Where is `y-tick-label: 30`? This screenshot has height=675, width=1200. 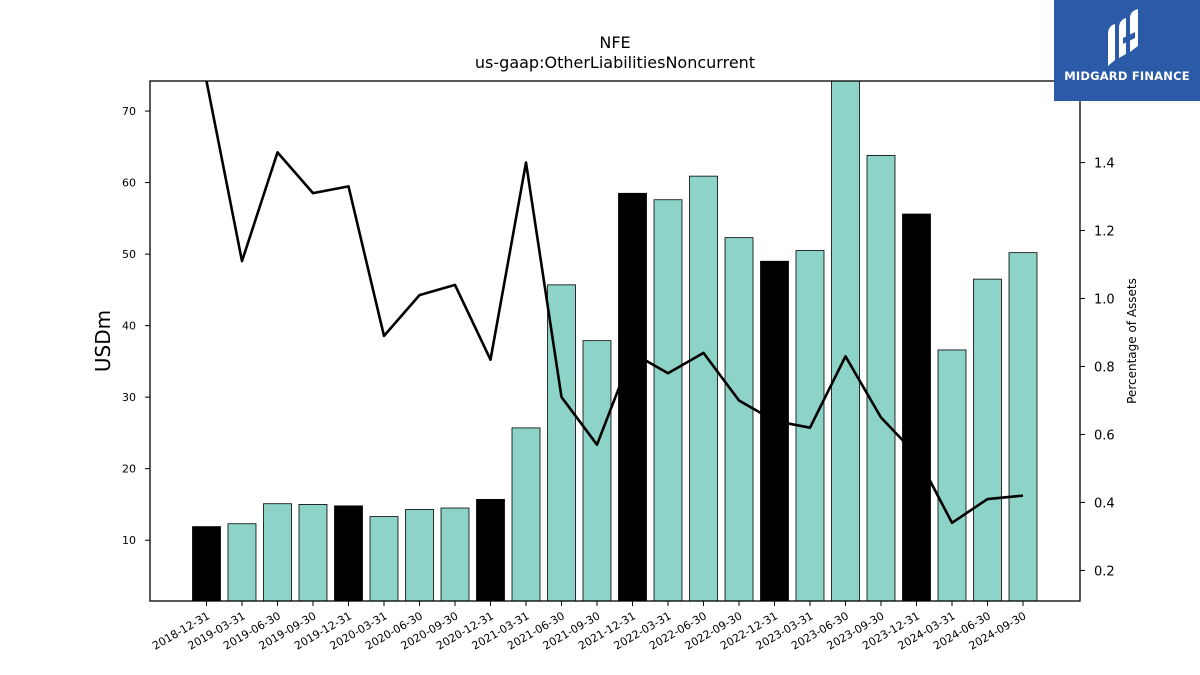 y-tick-label: 30 is located at coordinates (129, 397).